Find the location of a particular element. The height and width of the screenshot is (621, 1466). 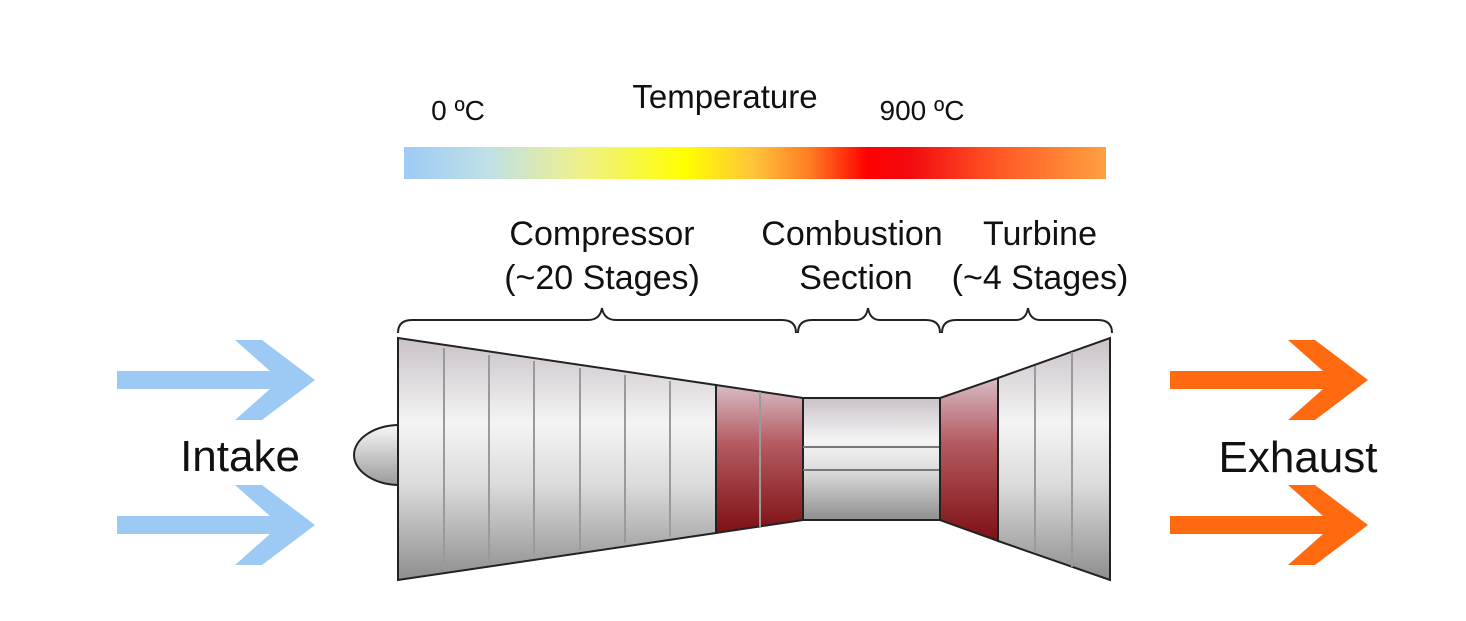

section-label: Section is located at coordinates (855, 278).